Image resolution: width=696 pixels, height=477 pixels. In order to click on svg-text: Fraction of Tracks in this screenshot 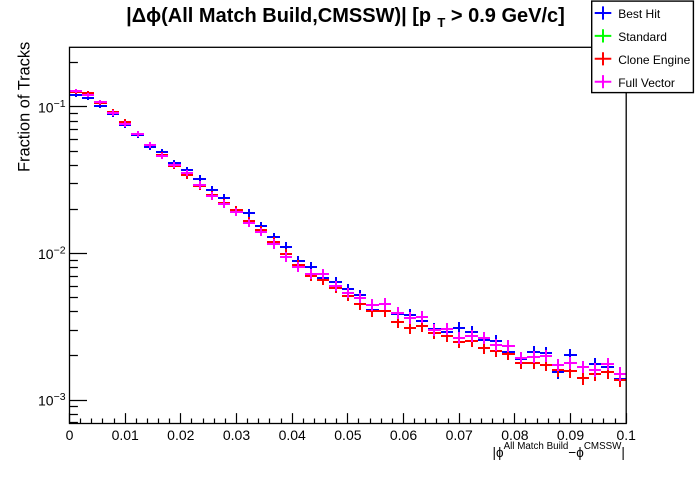, I will do `click(25, 107)`.